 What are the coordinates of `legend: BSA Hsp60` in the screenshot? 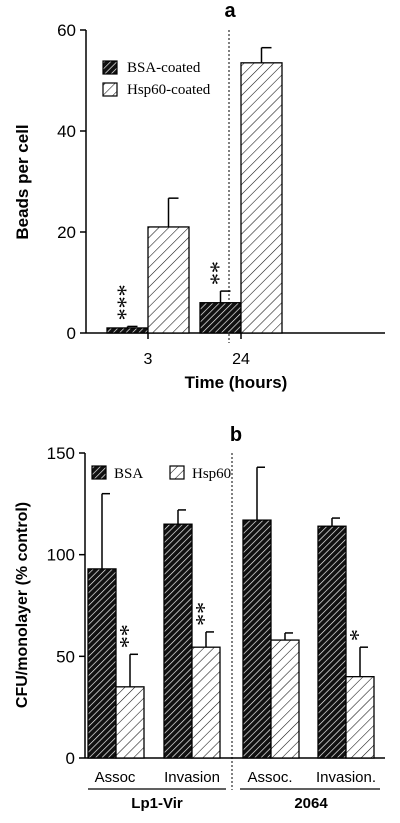 It's located at (161, 473).